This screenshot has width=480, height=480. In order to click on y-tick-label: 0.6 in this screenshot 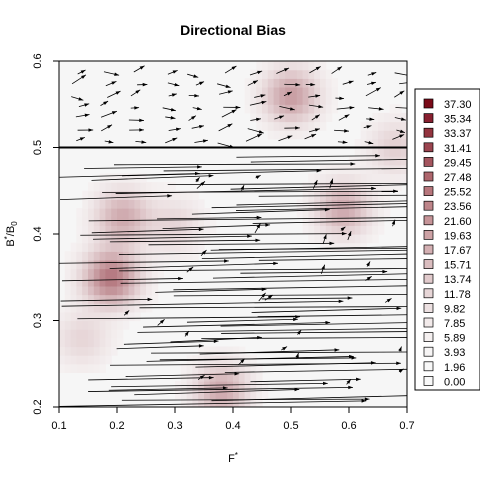, I will do `click(38, 60)`.